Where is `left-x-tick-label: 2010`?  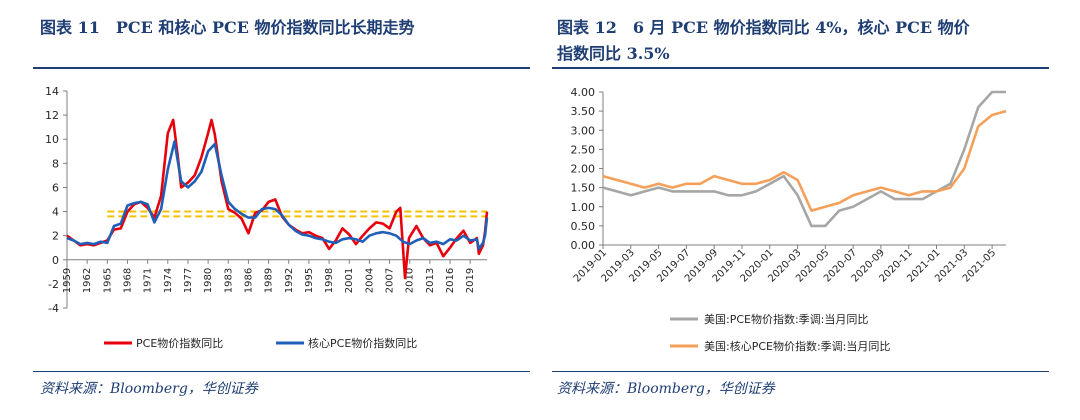 left-x-tick-label: 2010 is located at coordinates (410, 280).